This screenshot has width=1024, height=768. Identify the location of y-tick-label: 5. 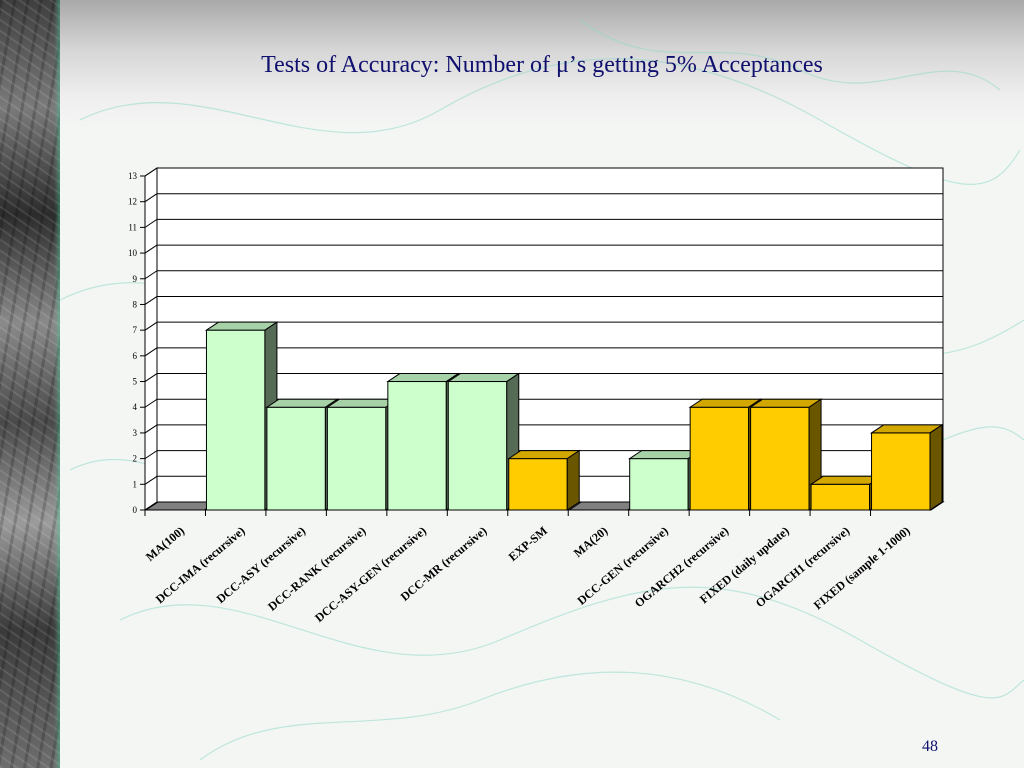
(135, 382).